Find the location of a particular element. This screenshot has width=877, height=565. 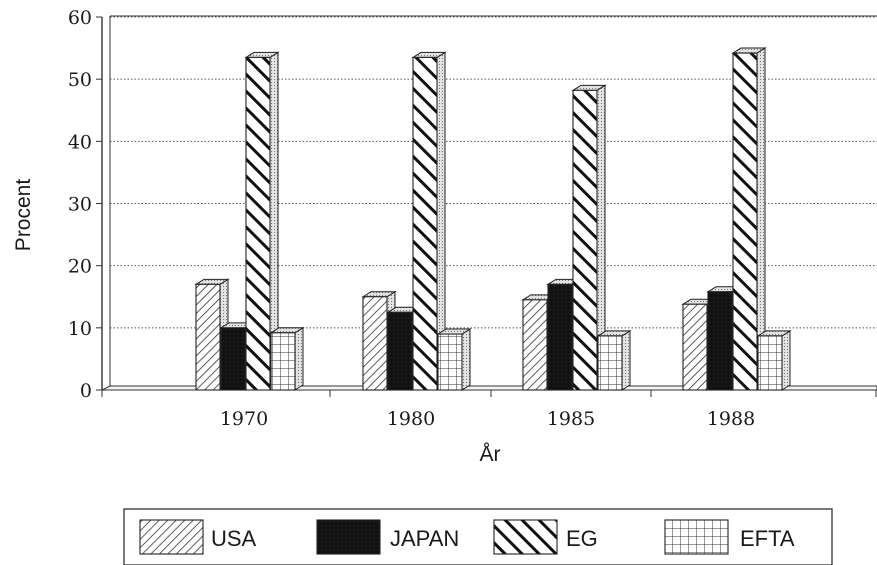

bar-side-efta-1985 is located at coordinates (626, 360).